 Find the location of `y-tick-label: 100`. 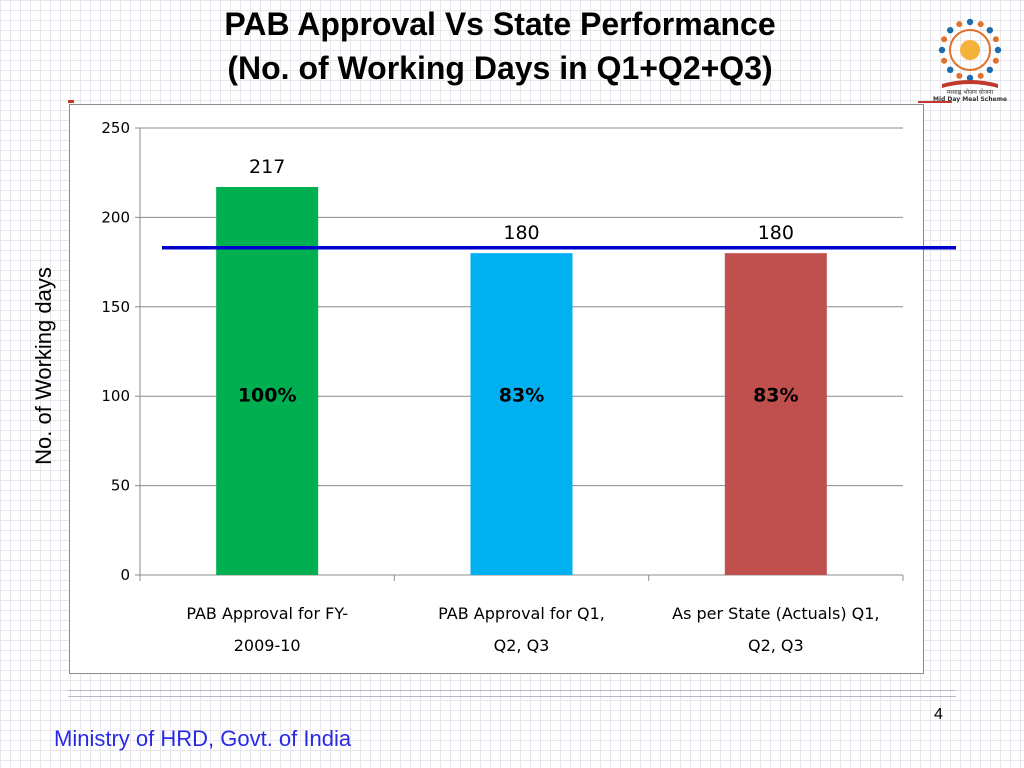

y-tick-label: 100 is located at coordinates (115, 396).